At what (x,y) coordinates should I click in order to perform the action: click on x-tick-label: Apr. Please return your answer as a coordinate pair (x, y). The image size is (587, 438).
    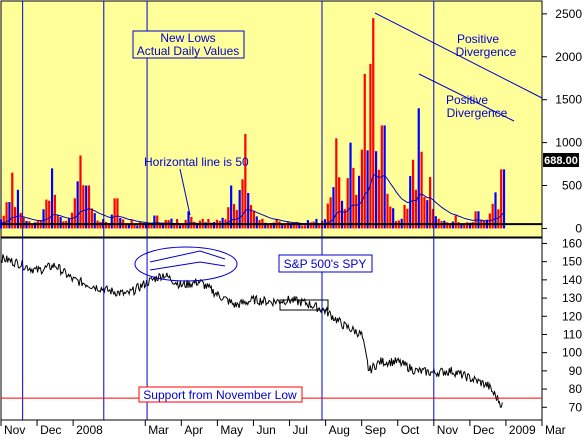
    Looking at the image, I should click on (193, 430).